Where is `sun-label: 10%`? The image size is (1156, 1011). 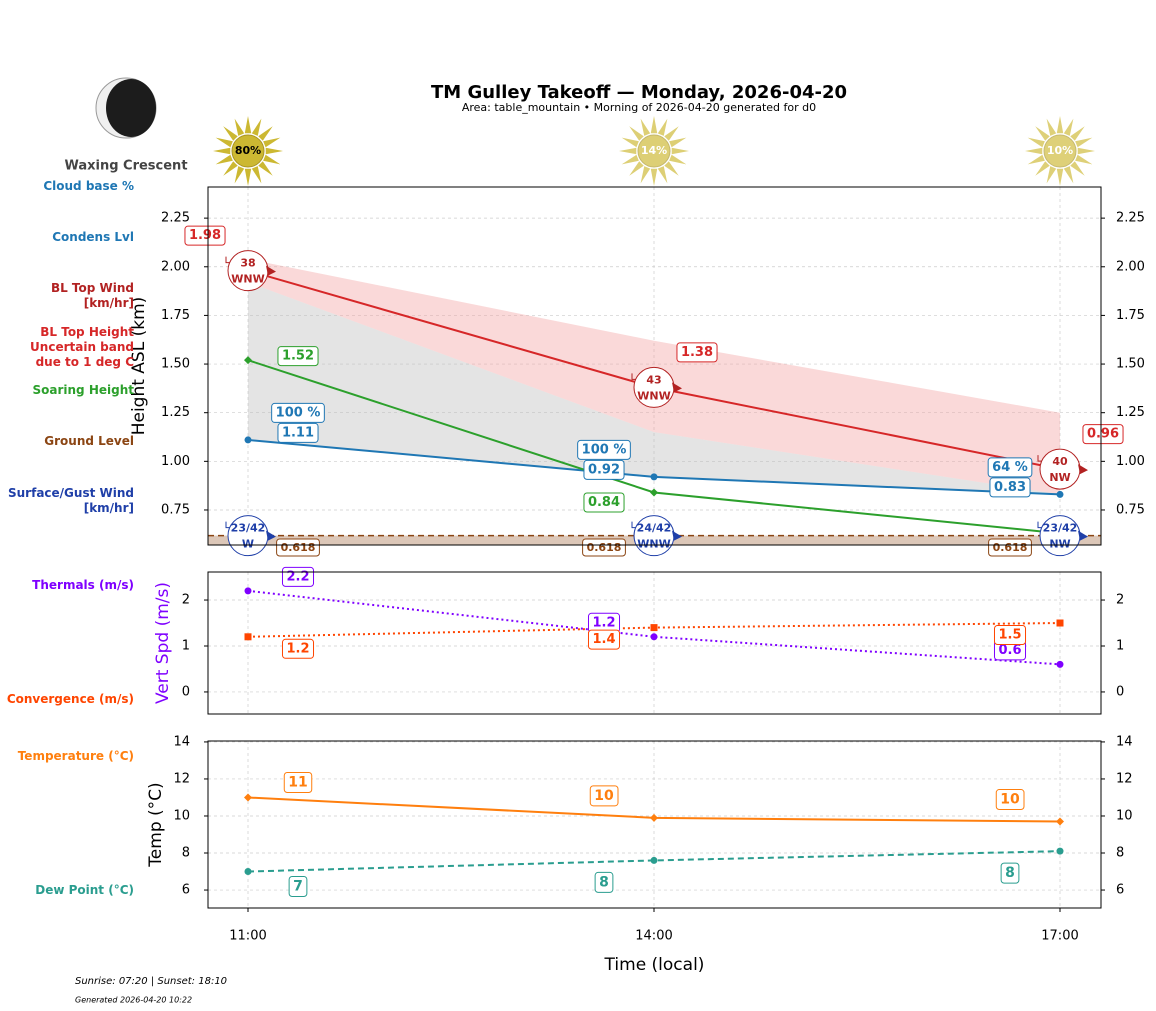 sun-label: 10% is located at coordinates (1060, 150).